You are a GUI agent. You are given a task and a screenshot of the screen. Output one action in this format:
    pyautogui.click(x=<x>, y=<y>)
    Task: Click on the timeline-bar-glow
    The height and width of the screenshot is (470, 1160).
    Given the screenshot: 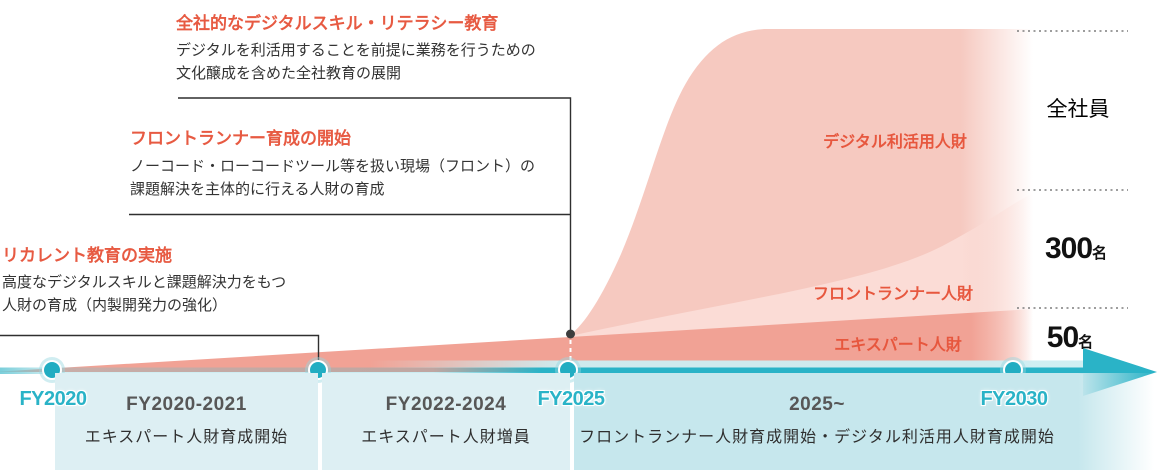 What is the action you would take?
    pyautogui.click(x=541, y=364)
    